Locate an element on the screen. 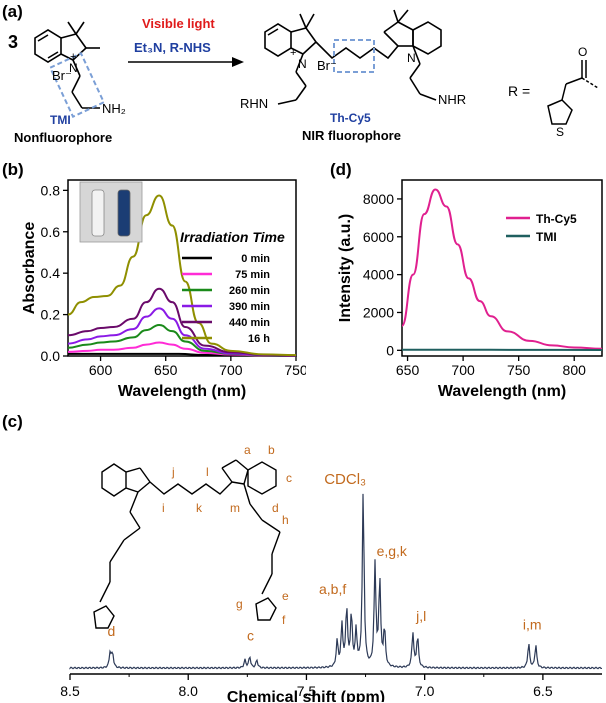 The height and width of the screenshot is (703, 606). y-tick-label: 0 is located at coordinates (390, 350).